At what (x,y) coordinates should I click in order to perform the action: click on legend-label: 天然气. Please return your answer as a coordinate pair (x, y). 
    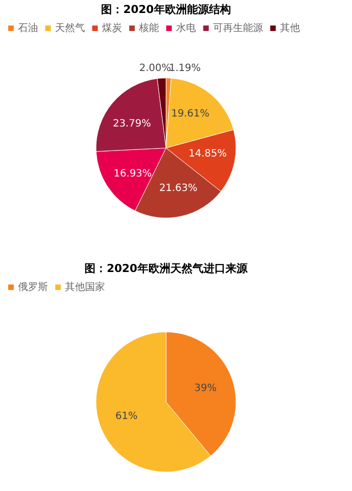
    Looking at the image, I should click on (70, 28).